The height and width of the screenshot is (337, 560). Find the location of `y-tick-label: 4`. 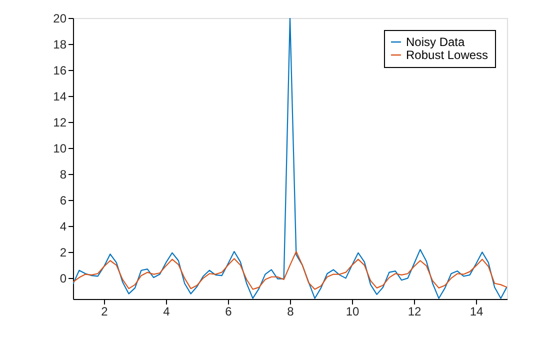

y-tick-label: 4 is located at coordinates (63, 227).